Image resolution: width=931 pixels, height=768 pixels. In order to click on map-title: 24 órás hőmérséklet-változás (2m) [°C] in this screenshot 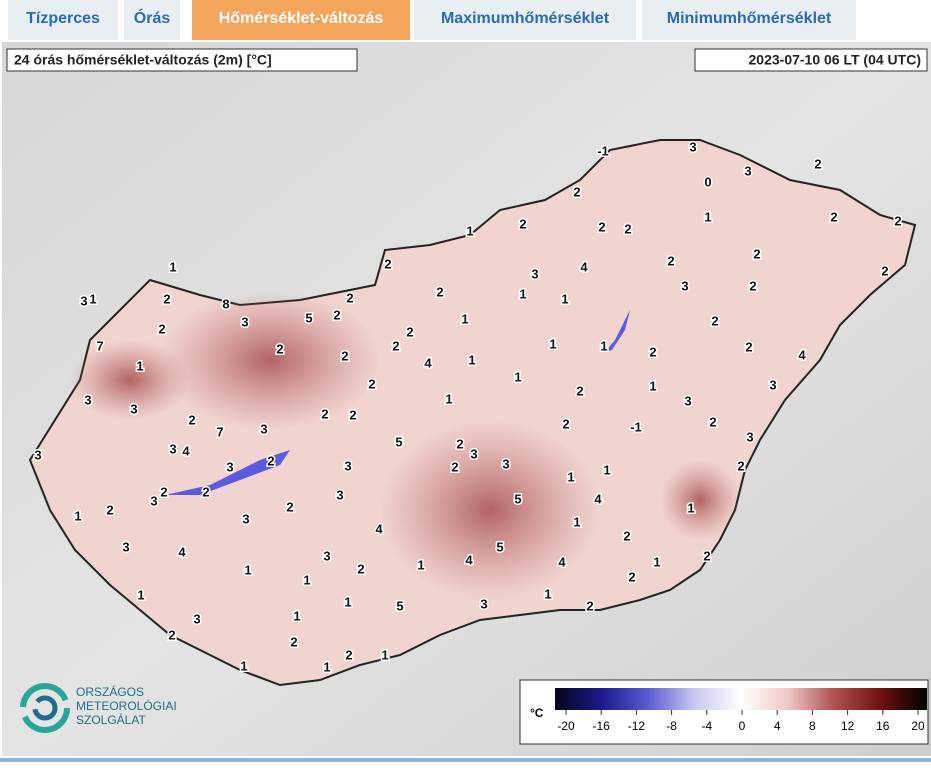, I will do `click(143, 60)`.